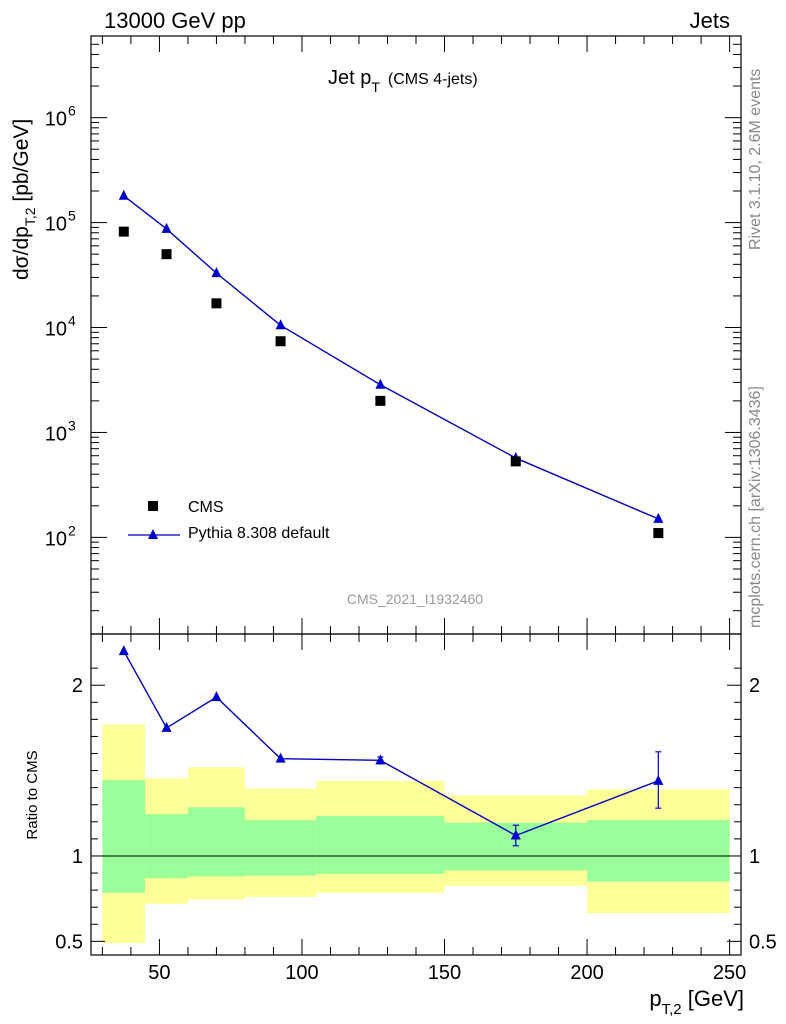 The height and width of the screenshot is (1024, 786). I want to click on ratio-ytick-label-right: 0.5, so click(763, 942).